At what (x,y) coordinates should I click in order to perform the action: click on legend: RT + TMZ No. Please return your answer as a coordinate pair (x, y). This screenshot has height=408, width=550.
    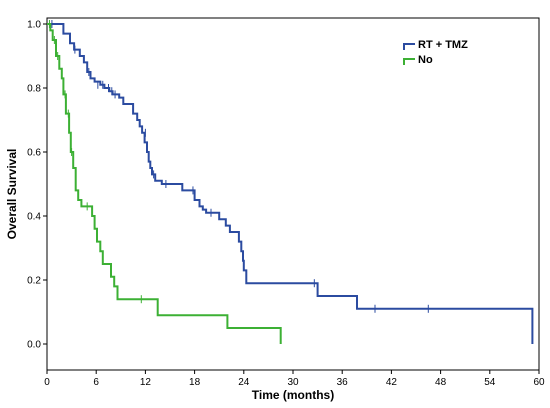
    Looking at the image, I should click on (435, 52).